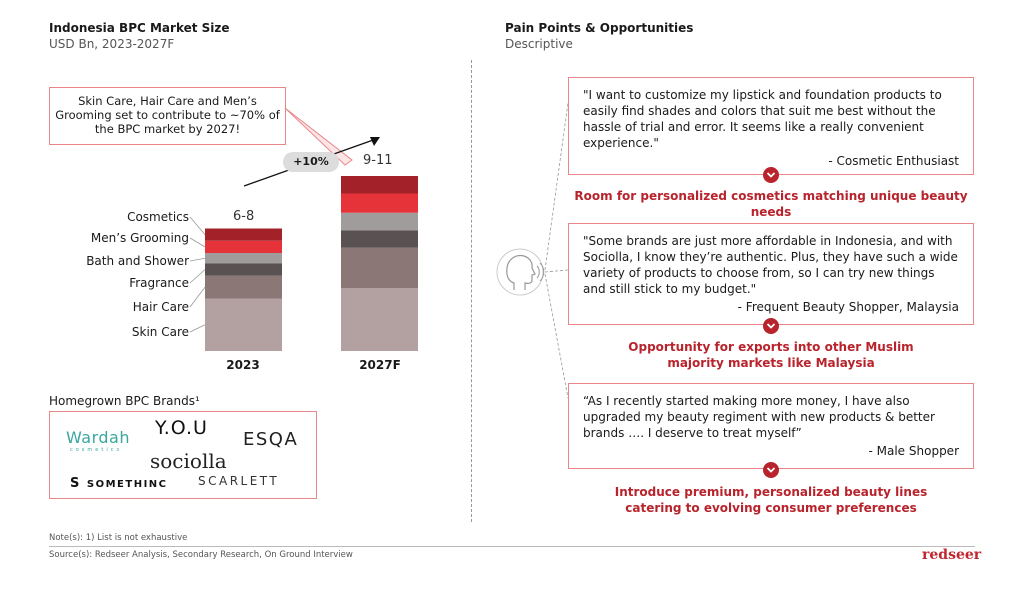  I want to click on bar-2023-men-s-grooming, so click(243, 246).